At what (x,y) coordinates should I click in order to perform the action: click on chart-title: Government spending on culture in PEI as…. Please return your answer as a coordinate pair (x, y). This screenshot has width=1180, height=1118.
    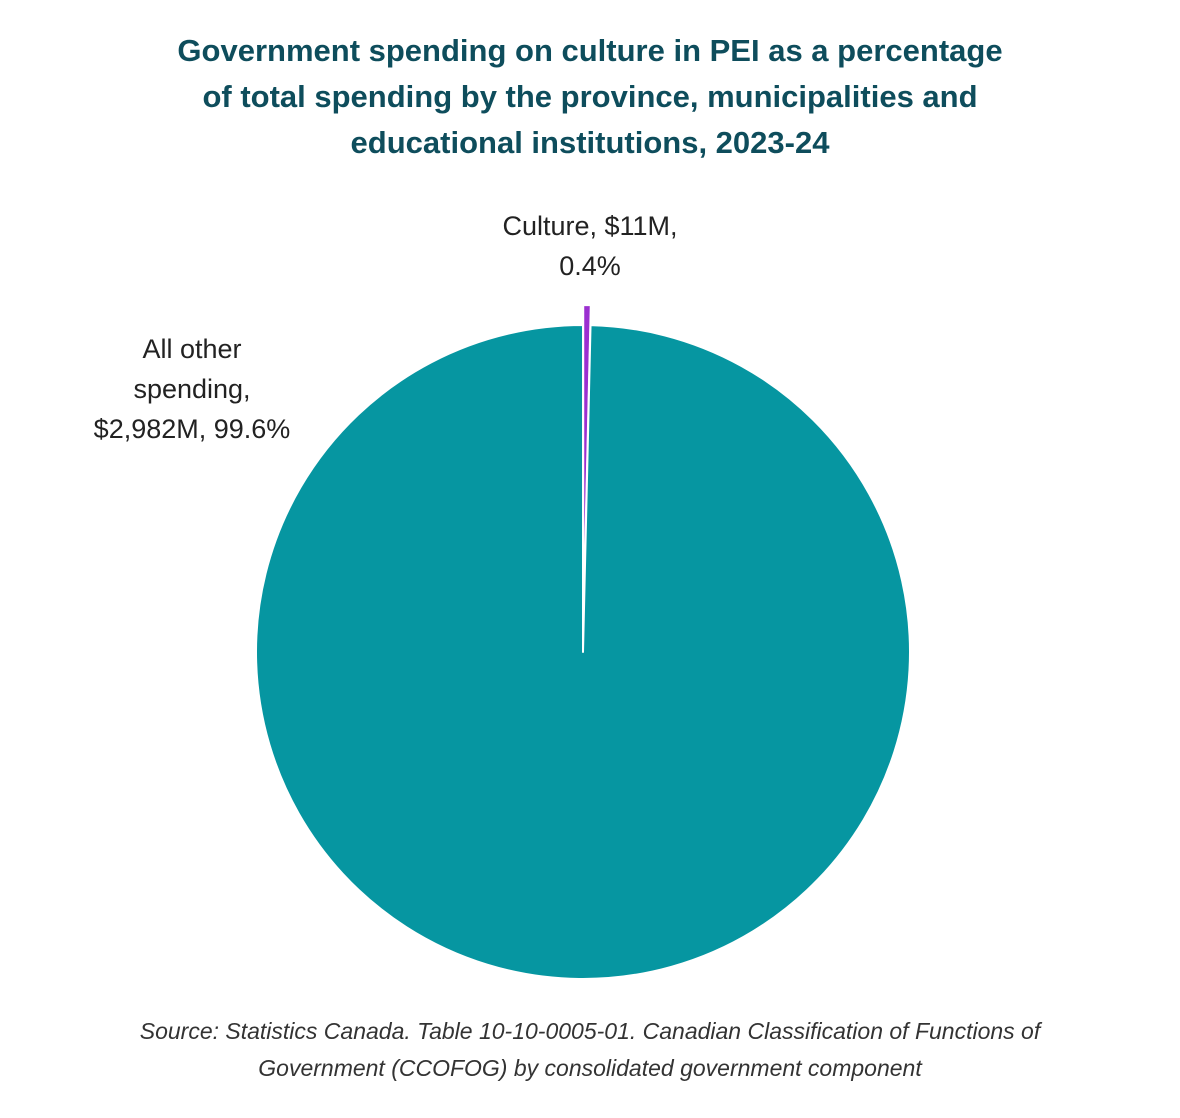
    Looking at the image, I should click on (590, 97).